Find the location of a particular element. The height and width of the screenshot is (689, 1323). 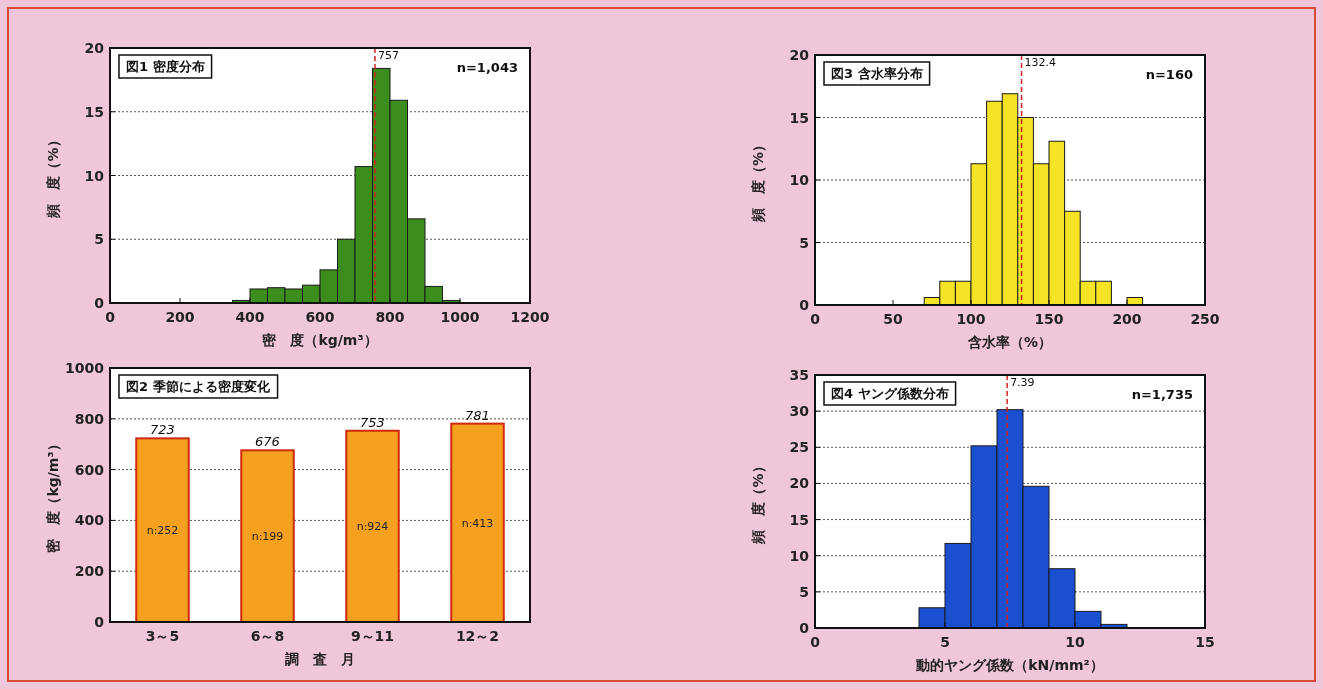

text: 図2 季節による密度変化 is located at coordinates (198, 386).